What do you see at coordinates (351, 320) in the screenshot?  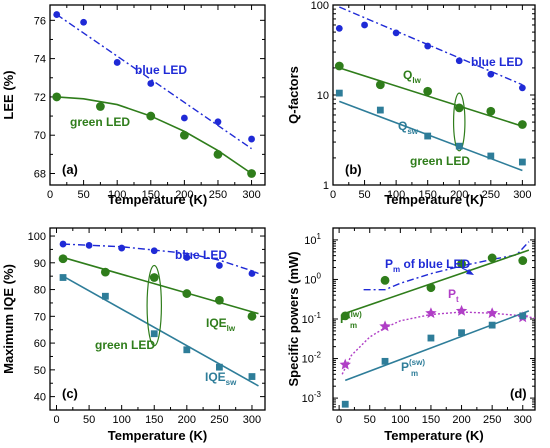 I see `annotation-label: P(lw) m` at bounding box center [351, 320].